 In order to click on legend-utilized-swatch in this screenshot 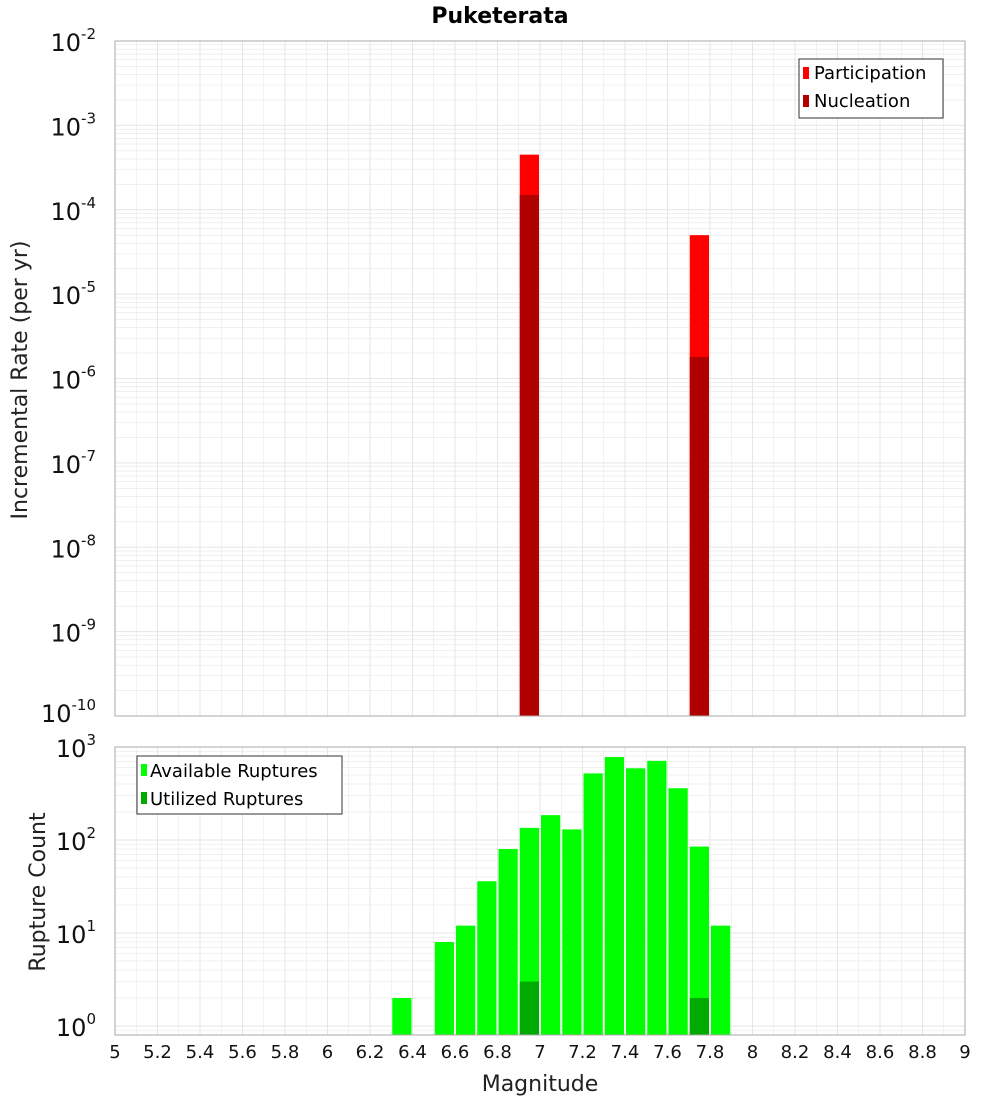, I will do `click(144, 798)`.